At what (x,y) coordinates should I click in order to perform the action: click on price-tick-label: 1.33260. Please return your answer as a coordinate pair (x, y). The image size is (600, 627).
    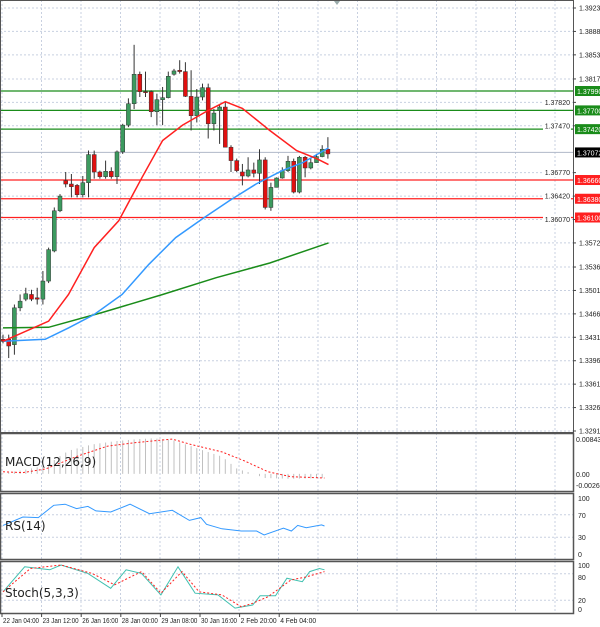
    Looking at the image, I should click on (589, 408).